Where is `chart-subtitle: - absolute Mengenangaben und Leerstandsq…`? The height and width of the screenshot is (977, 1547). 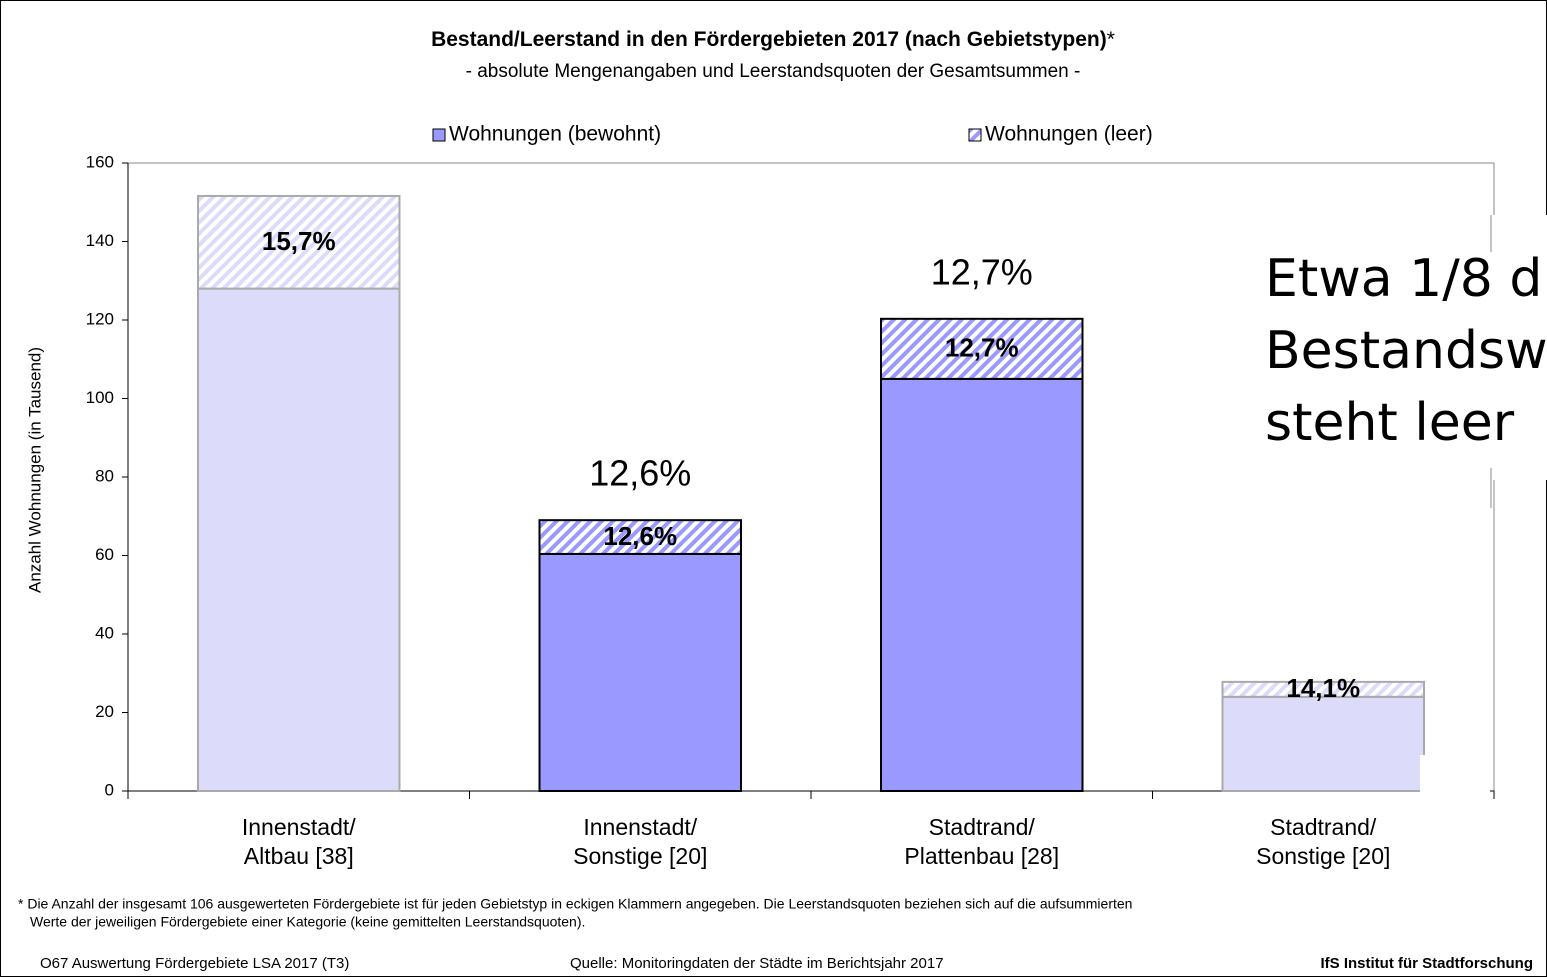
chart-subtitle: - absolute Mengenangaben und Leerstandsq… is located at coordinates (773, 71).